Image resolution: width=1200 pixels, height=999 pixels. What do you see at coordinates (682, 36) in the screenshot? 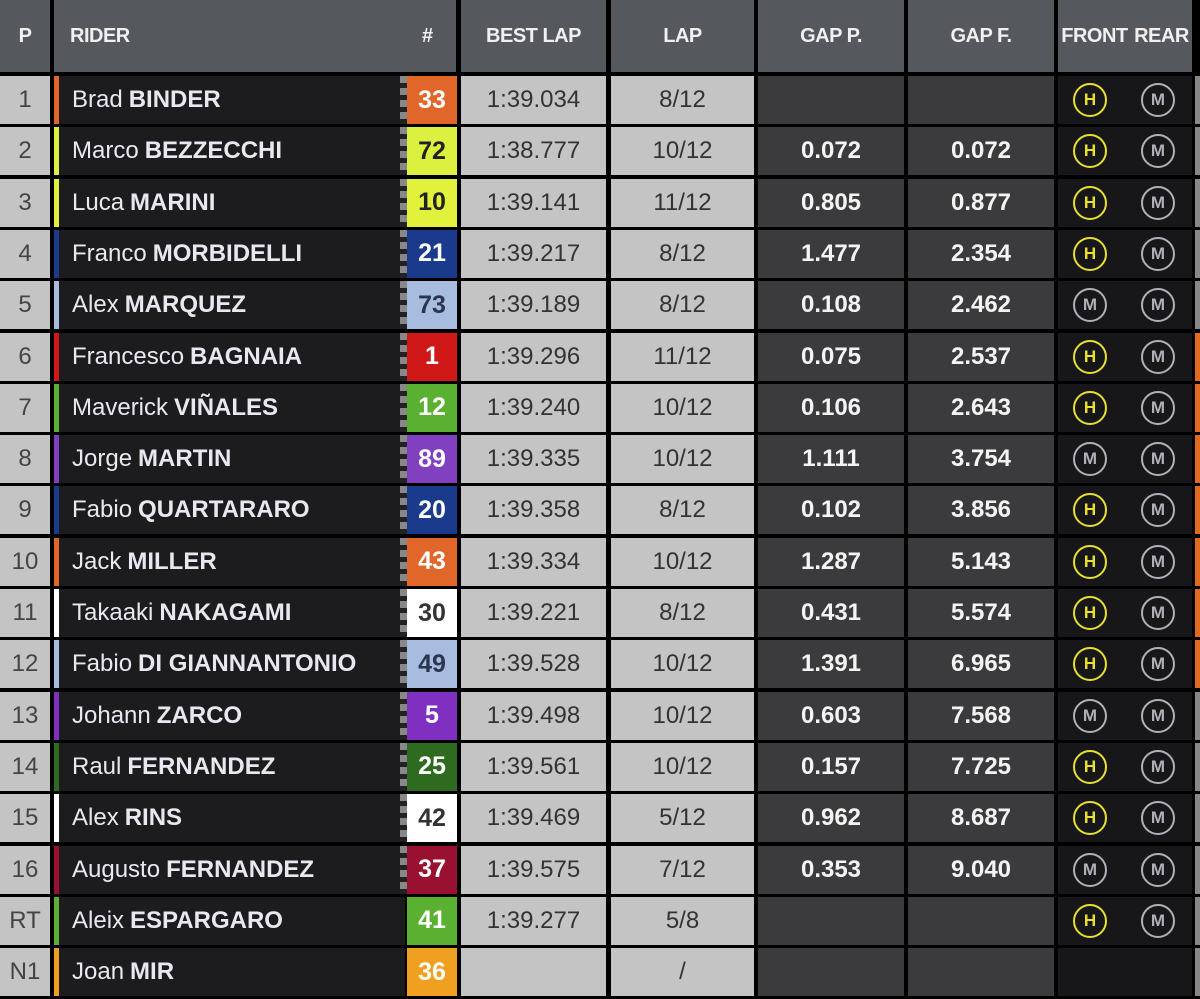
I see `header-lap: LAP` at bounding box center [682, 36].